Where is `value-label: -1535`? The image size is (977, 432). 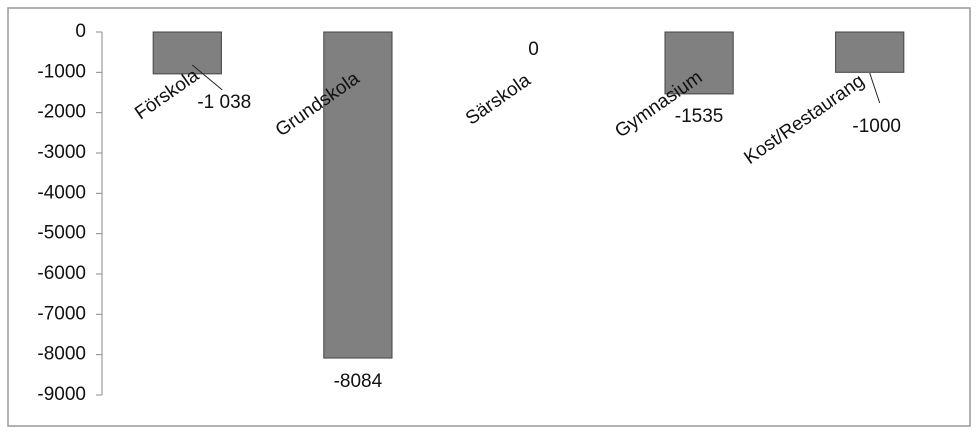 value-label: -1535 is located at coordinates (699, 116).